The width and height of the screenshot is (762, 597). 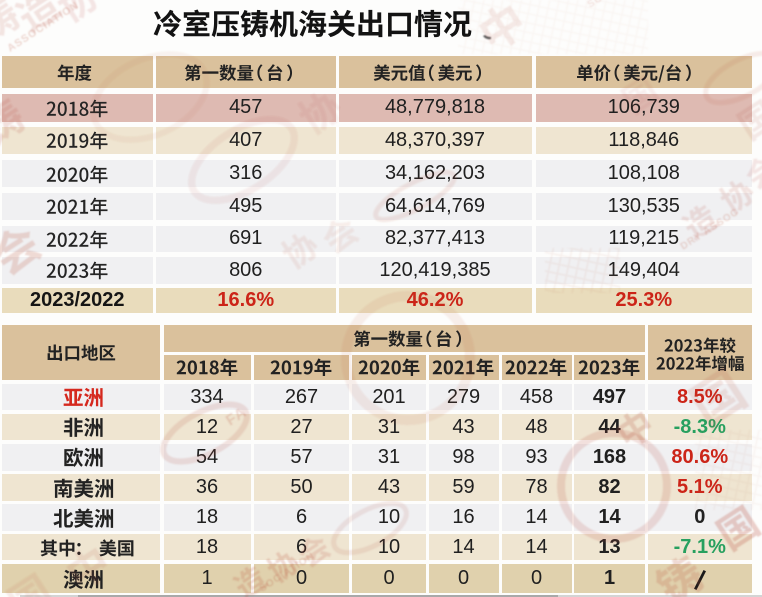 What do you see at coordinates (43, 27) in the screenshot?
I see `svg-text: ASSOCIATION` at bounding box center [43, 27].